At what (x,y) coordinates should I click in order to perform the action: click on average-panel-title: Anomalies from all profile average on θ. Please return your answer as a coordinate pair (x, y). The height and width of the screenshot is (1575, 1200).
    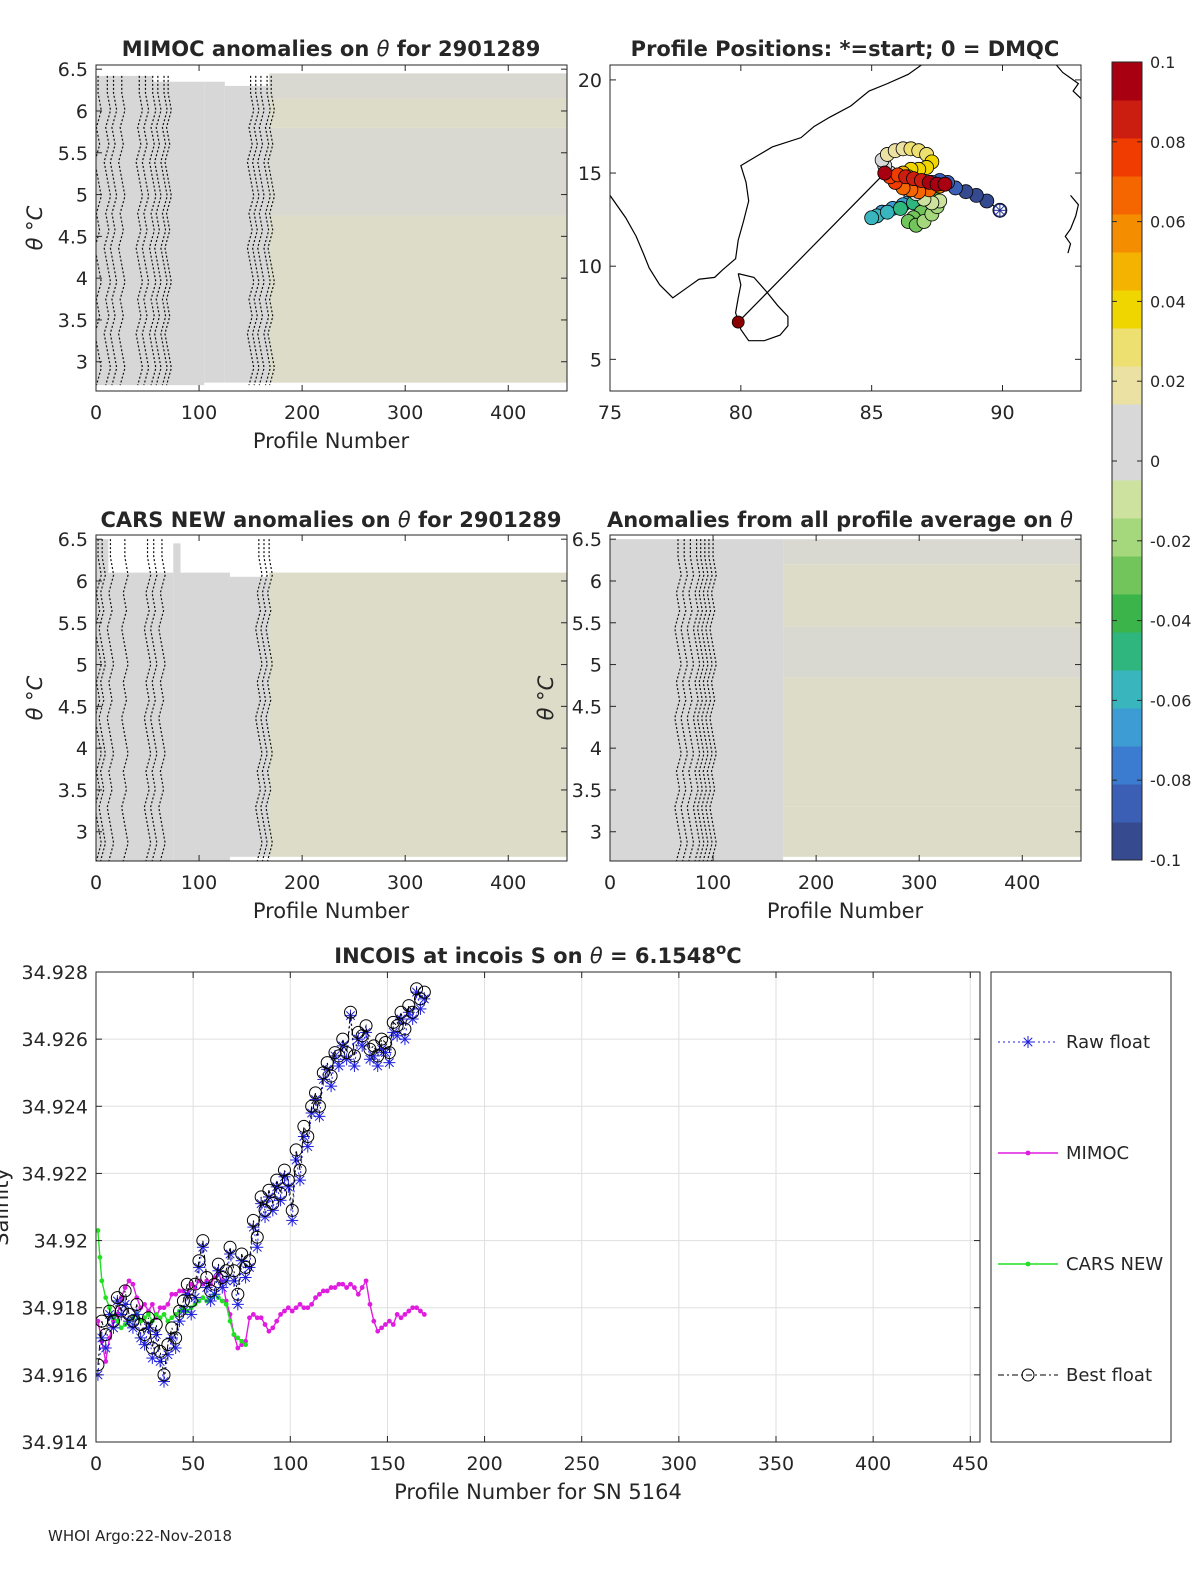
    Looking at the image, I should click on (840, 520).